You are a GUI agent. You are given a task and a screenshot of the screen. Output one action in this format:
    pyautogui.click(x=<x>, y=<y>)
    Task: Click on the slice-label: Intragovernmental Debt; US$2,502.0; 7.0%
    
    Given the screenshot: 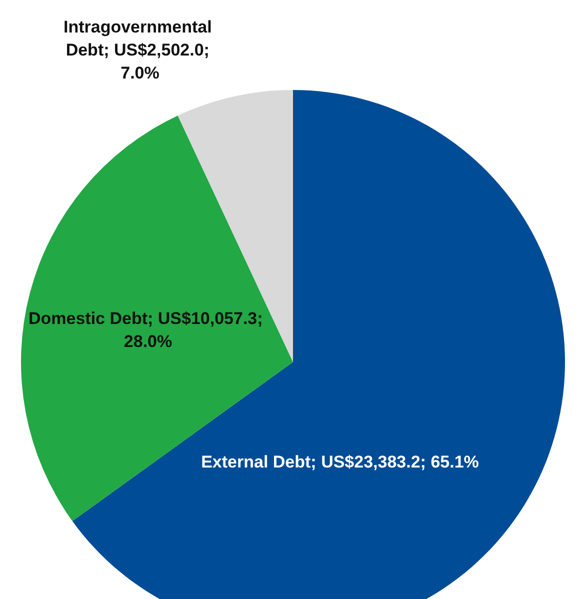 What is the action you would take?
    pyautogui.click(x=140, y=50)
    